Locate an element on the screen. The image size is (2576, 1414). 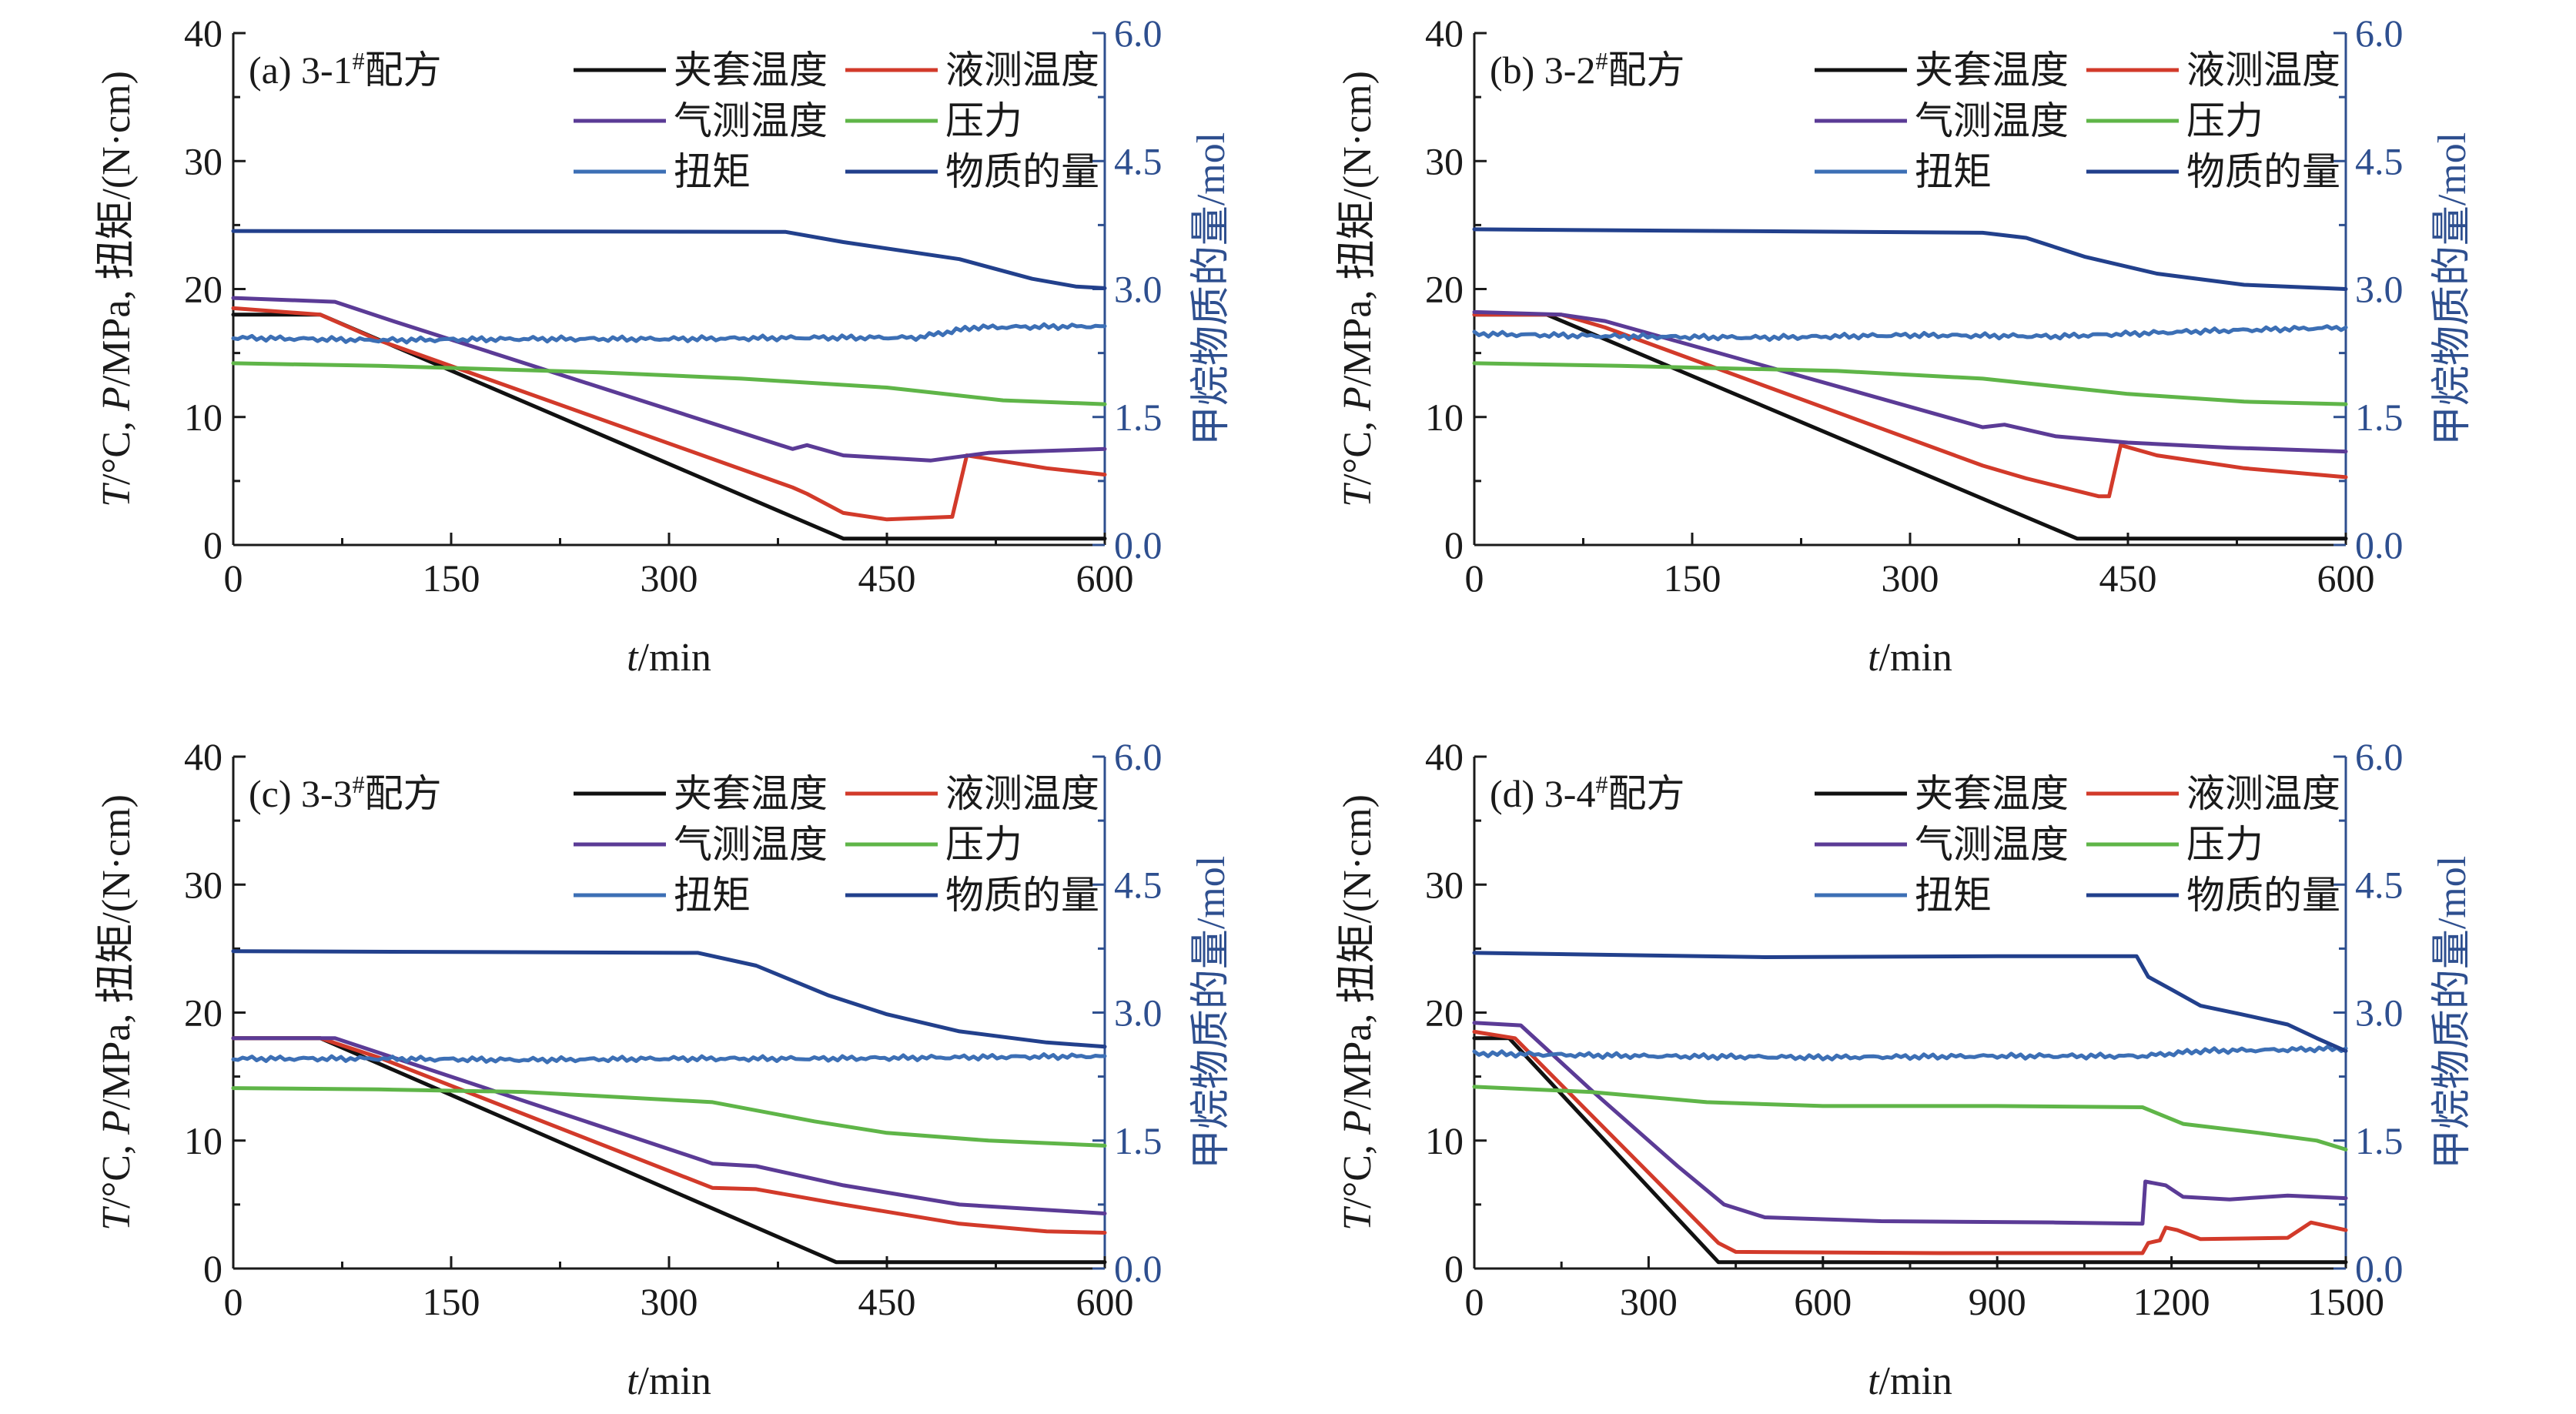
panel-label: (d) 3-4#配方 is located at coordinates (1587, 793).